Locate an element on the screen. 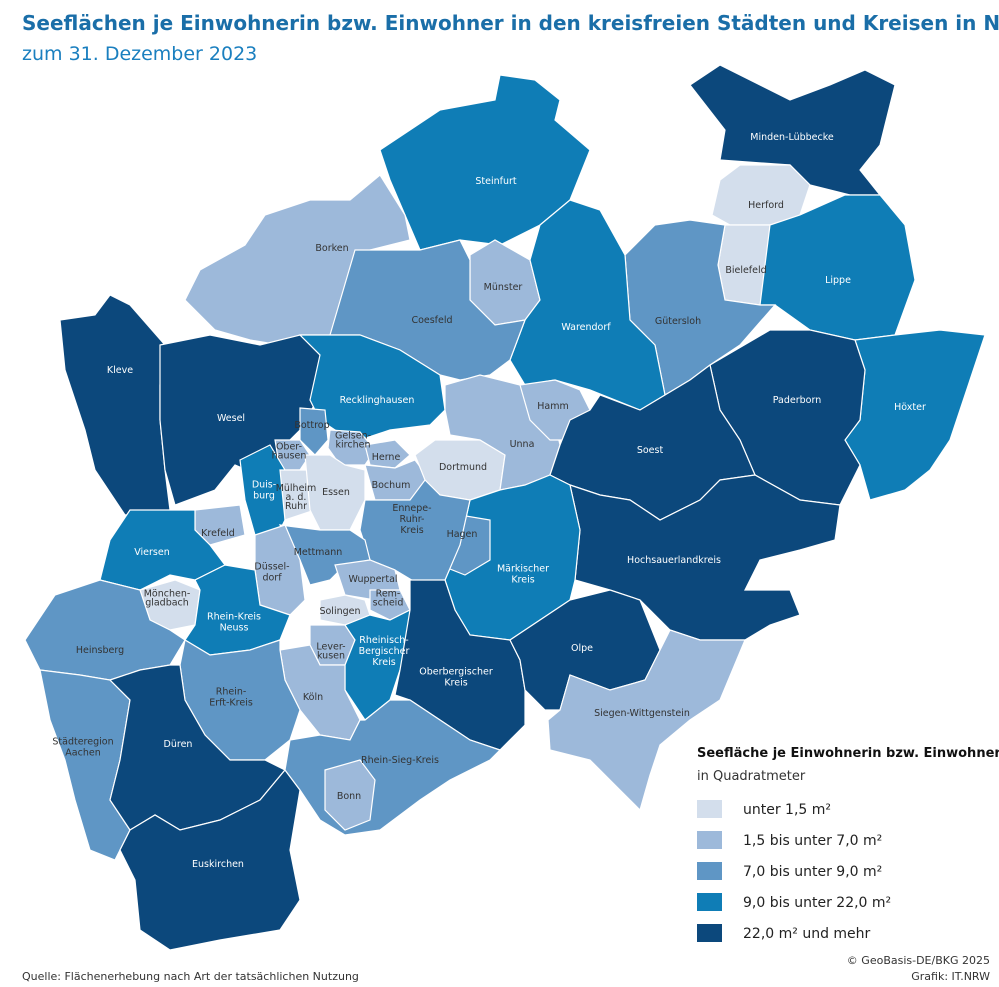 The image size is (999, 987). district-label-line: Märkischer is located at coordinates (523, 569).